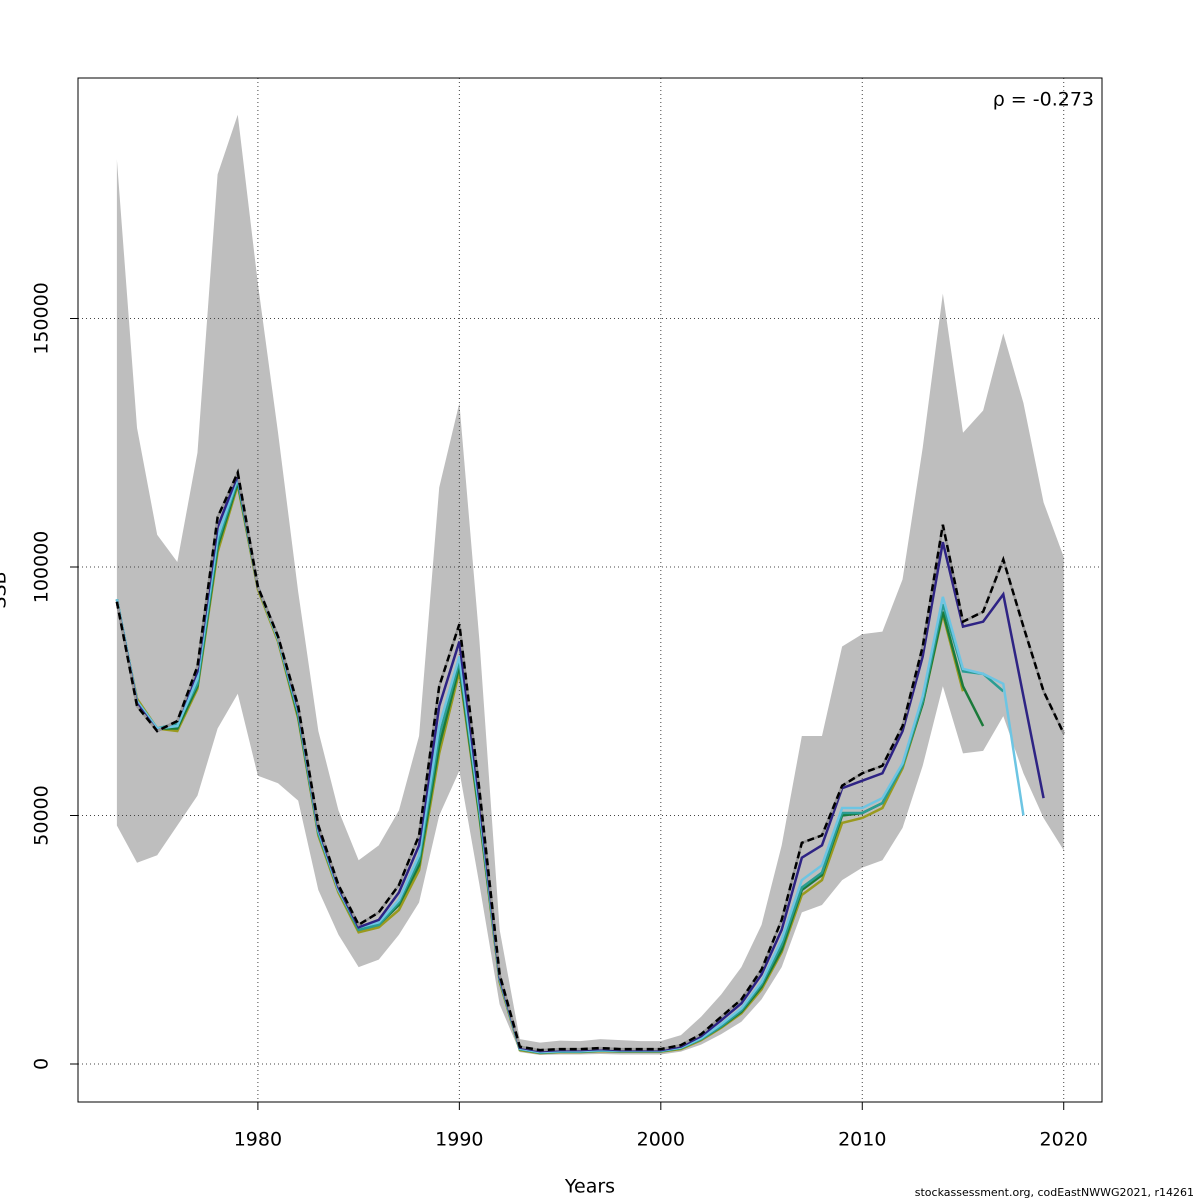 Image resolution: width=1200 pixels, height=1200 pixels. What do you see at coordinates (459, 1140) in the screenshot?
I see `x-tick-label: 1990` at bounding box center [459, 1140].